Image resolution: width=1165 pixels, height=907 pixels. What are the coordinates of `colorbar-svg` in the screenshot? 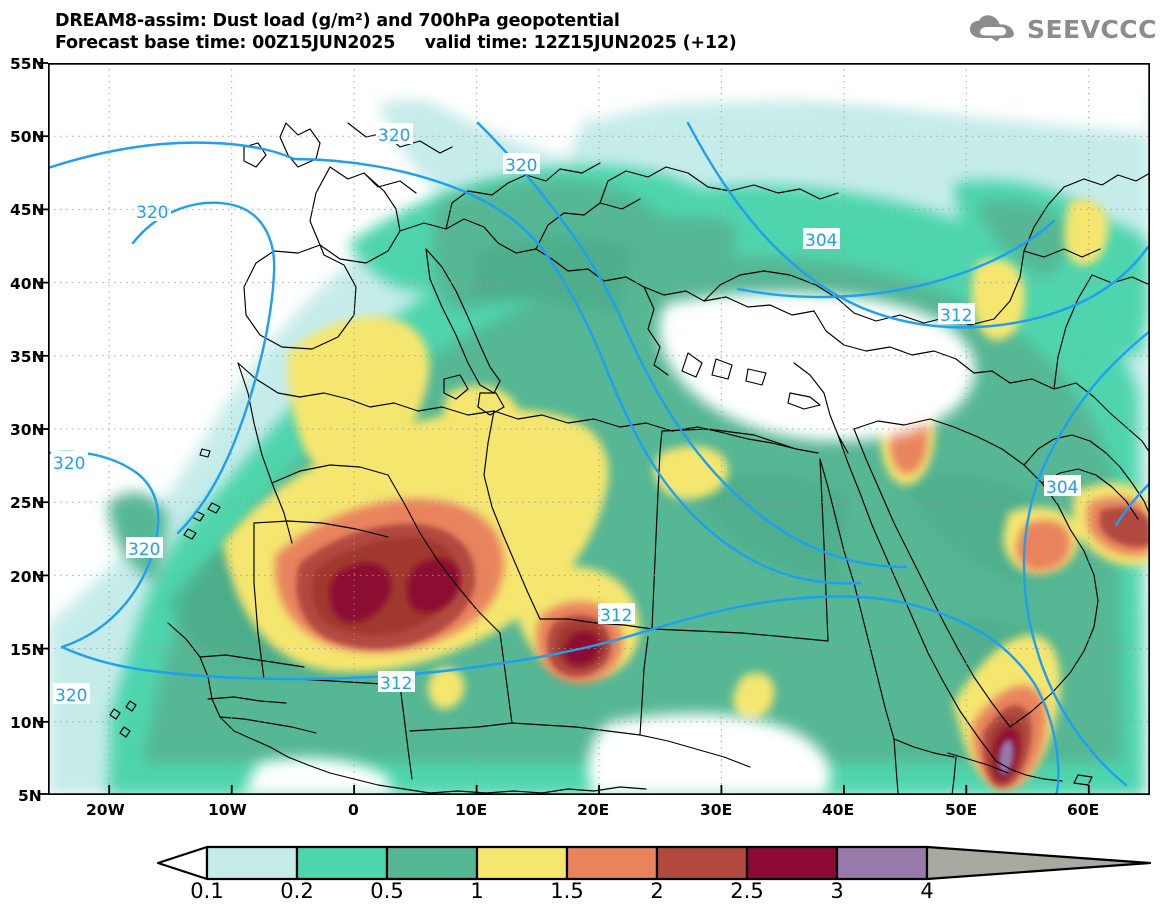 It's located at (654, 863).